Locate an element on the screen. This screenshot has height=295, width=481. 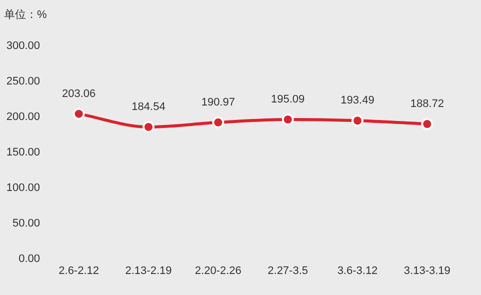
y-tick-label: 50.00 is located at coordinates (26, 224).